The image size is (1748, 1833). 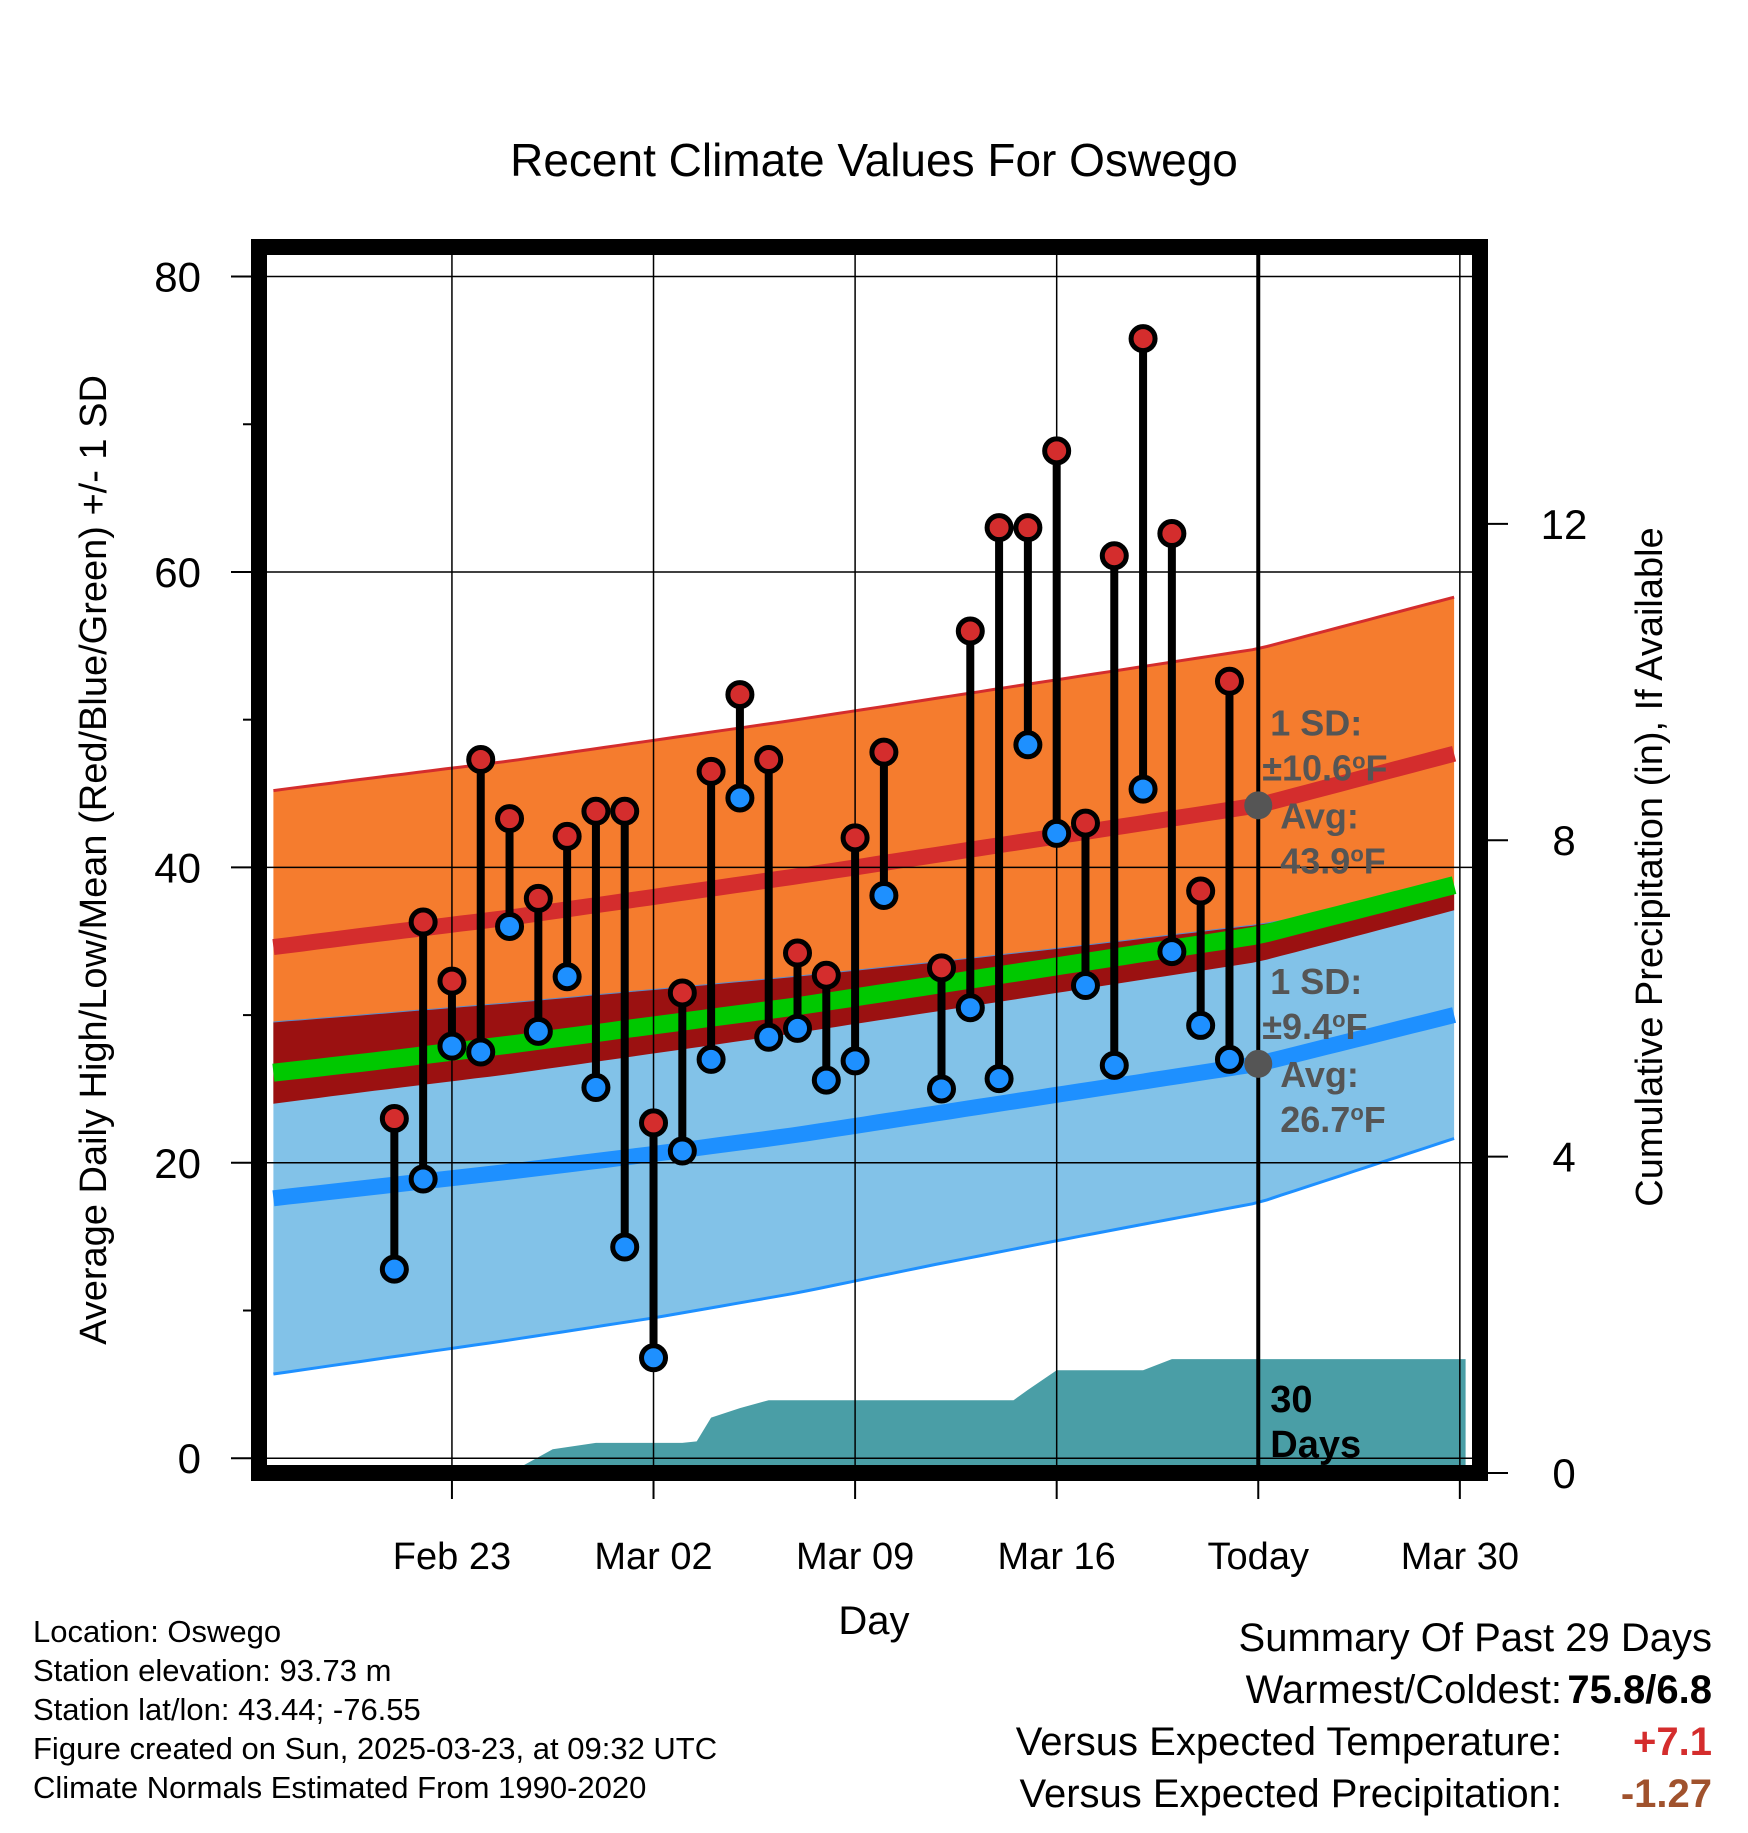 What do you see at coordinates (1564, 524) in the screenshot?
I see `y2-tick-label: 12` at bounding box center [1564, 524].